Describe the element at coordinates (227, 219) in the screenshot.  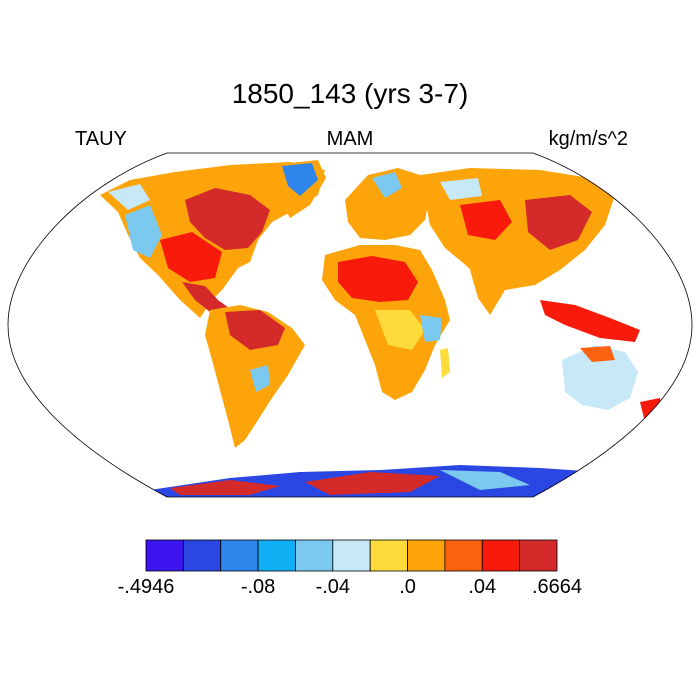
I see `na-red-northeast` at that location.